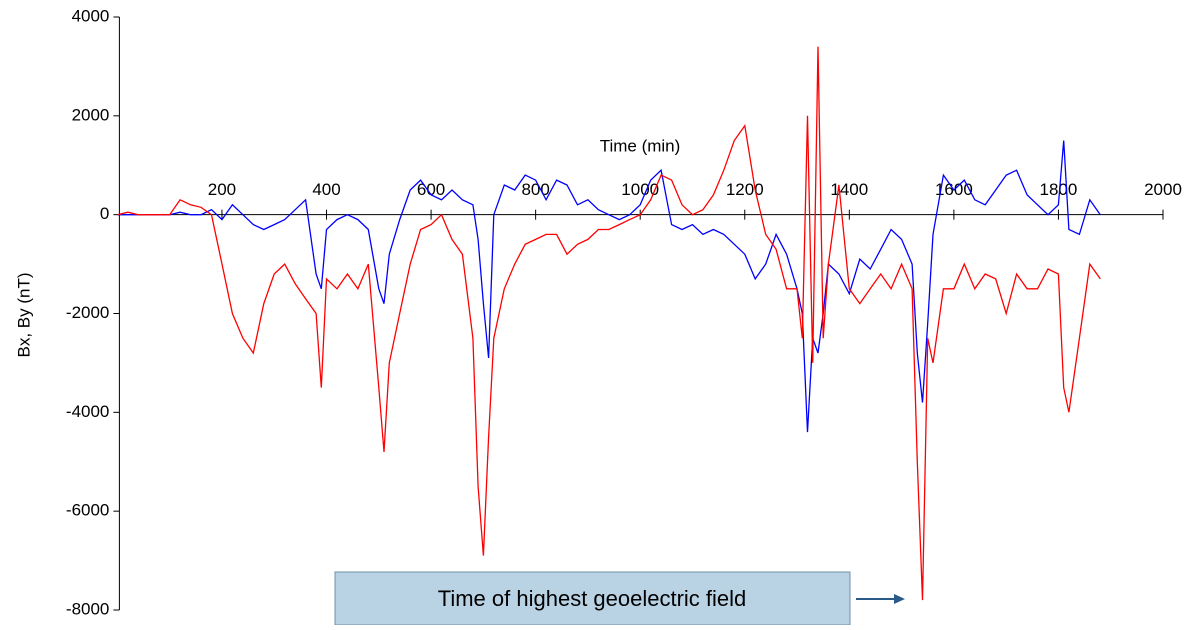  What do you see at coordinates (87, 411) in the screenshot?
I see `y-tick-label: -4000` at bounding box center [87, 411].